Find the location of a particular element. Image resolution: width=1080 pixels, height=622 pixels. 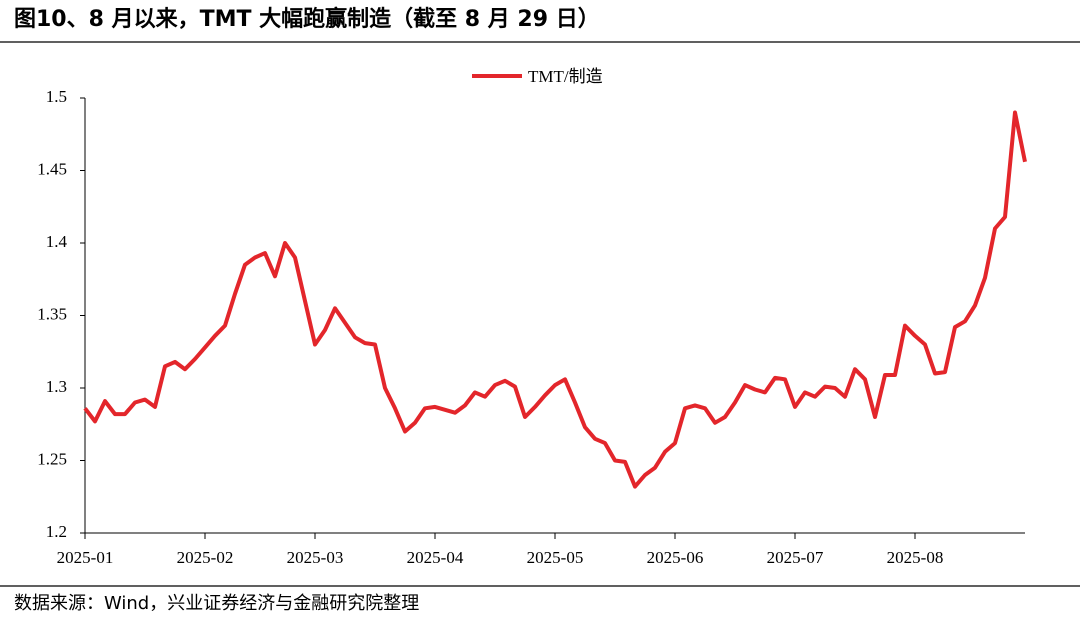

x-tick-label: 2025-02 is located at coordinates (205, 557).